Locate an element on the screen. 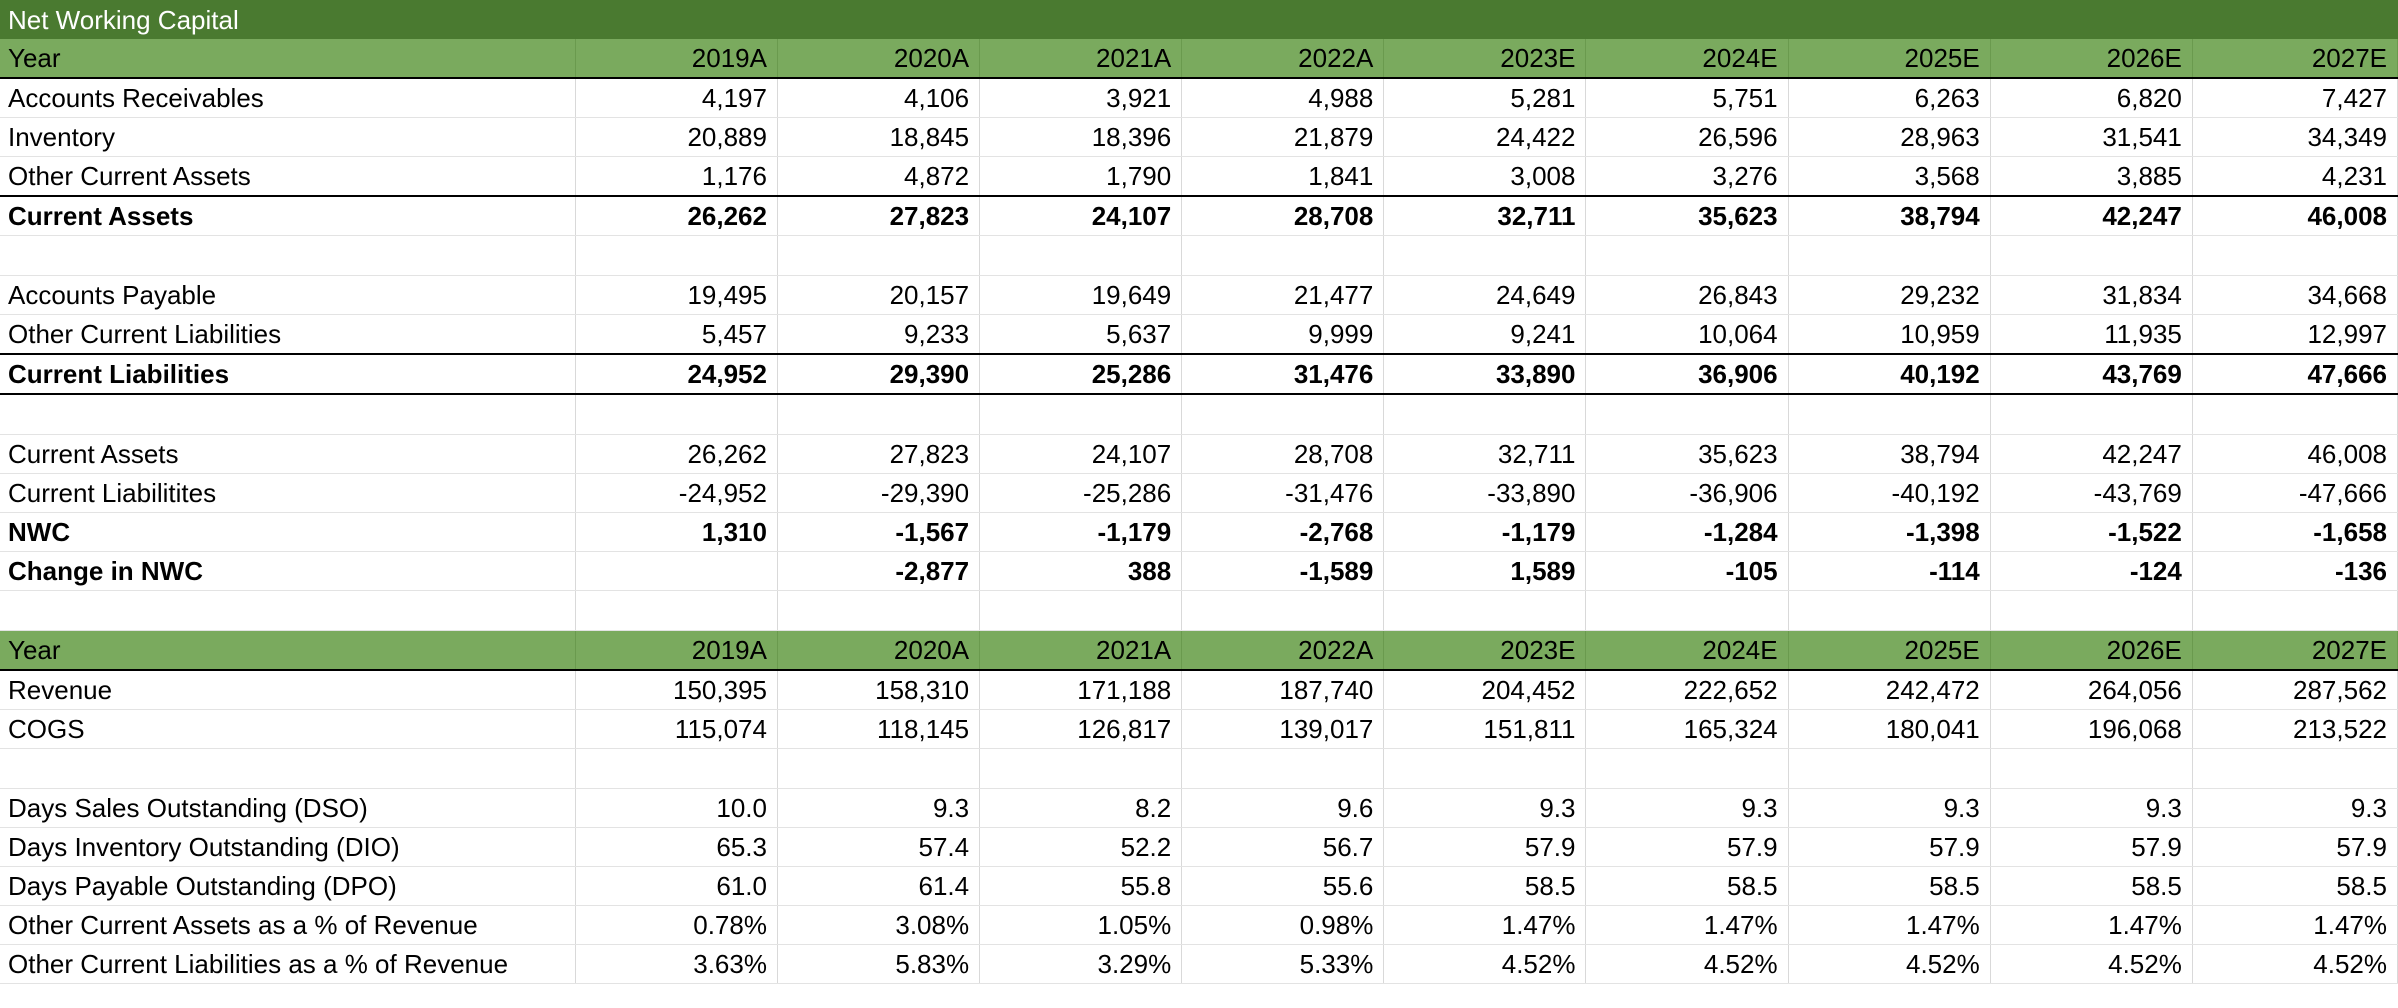 The width and height of the screenshot is (2398, 1008). value-cell-2024e: 5,751 is located at coordinates (1687, 98).